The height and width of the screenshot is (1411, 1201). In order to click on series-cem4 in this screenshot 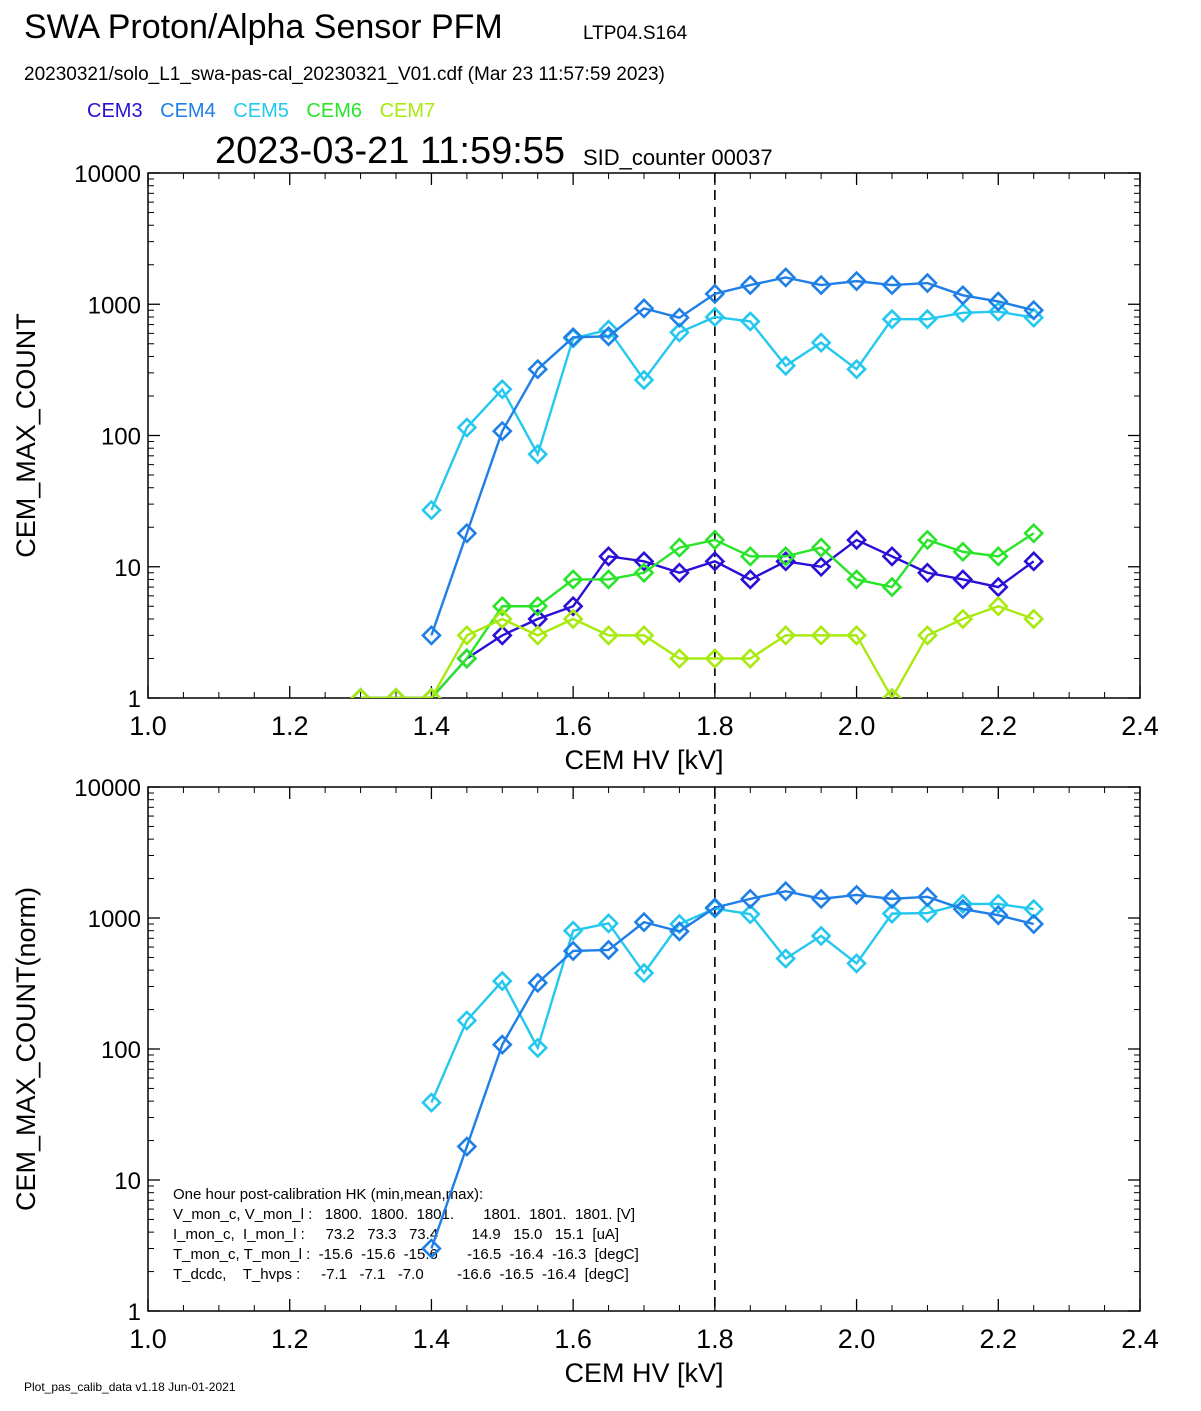, I will do `click(733, 456)`.